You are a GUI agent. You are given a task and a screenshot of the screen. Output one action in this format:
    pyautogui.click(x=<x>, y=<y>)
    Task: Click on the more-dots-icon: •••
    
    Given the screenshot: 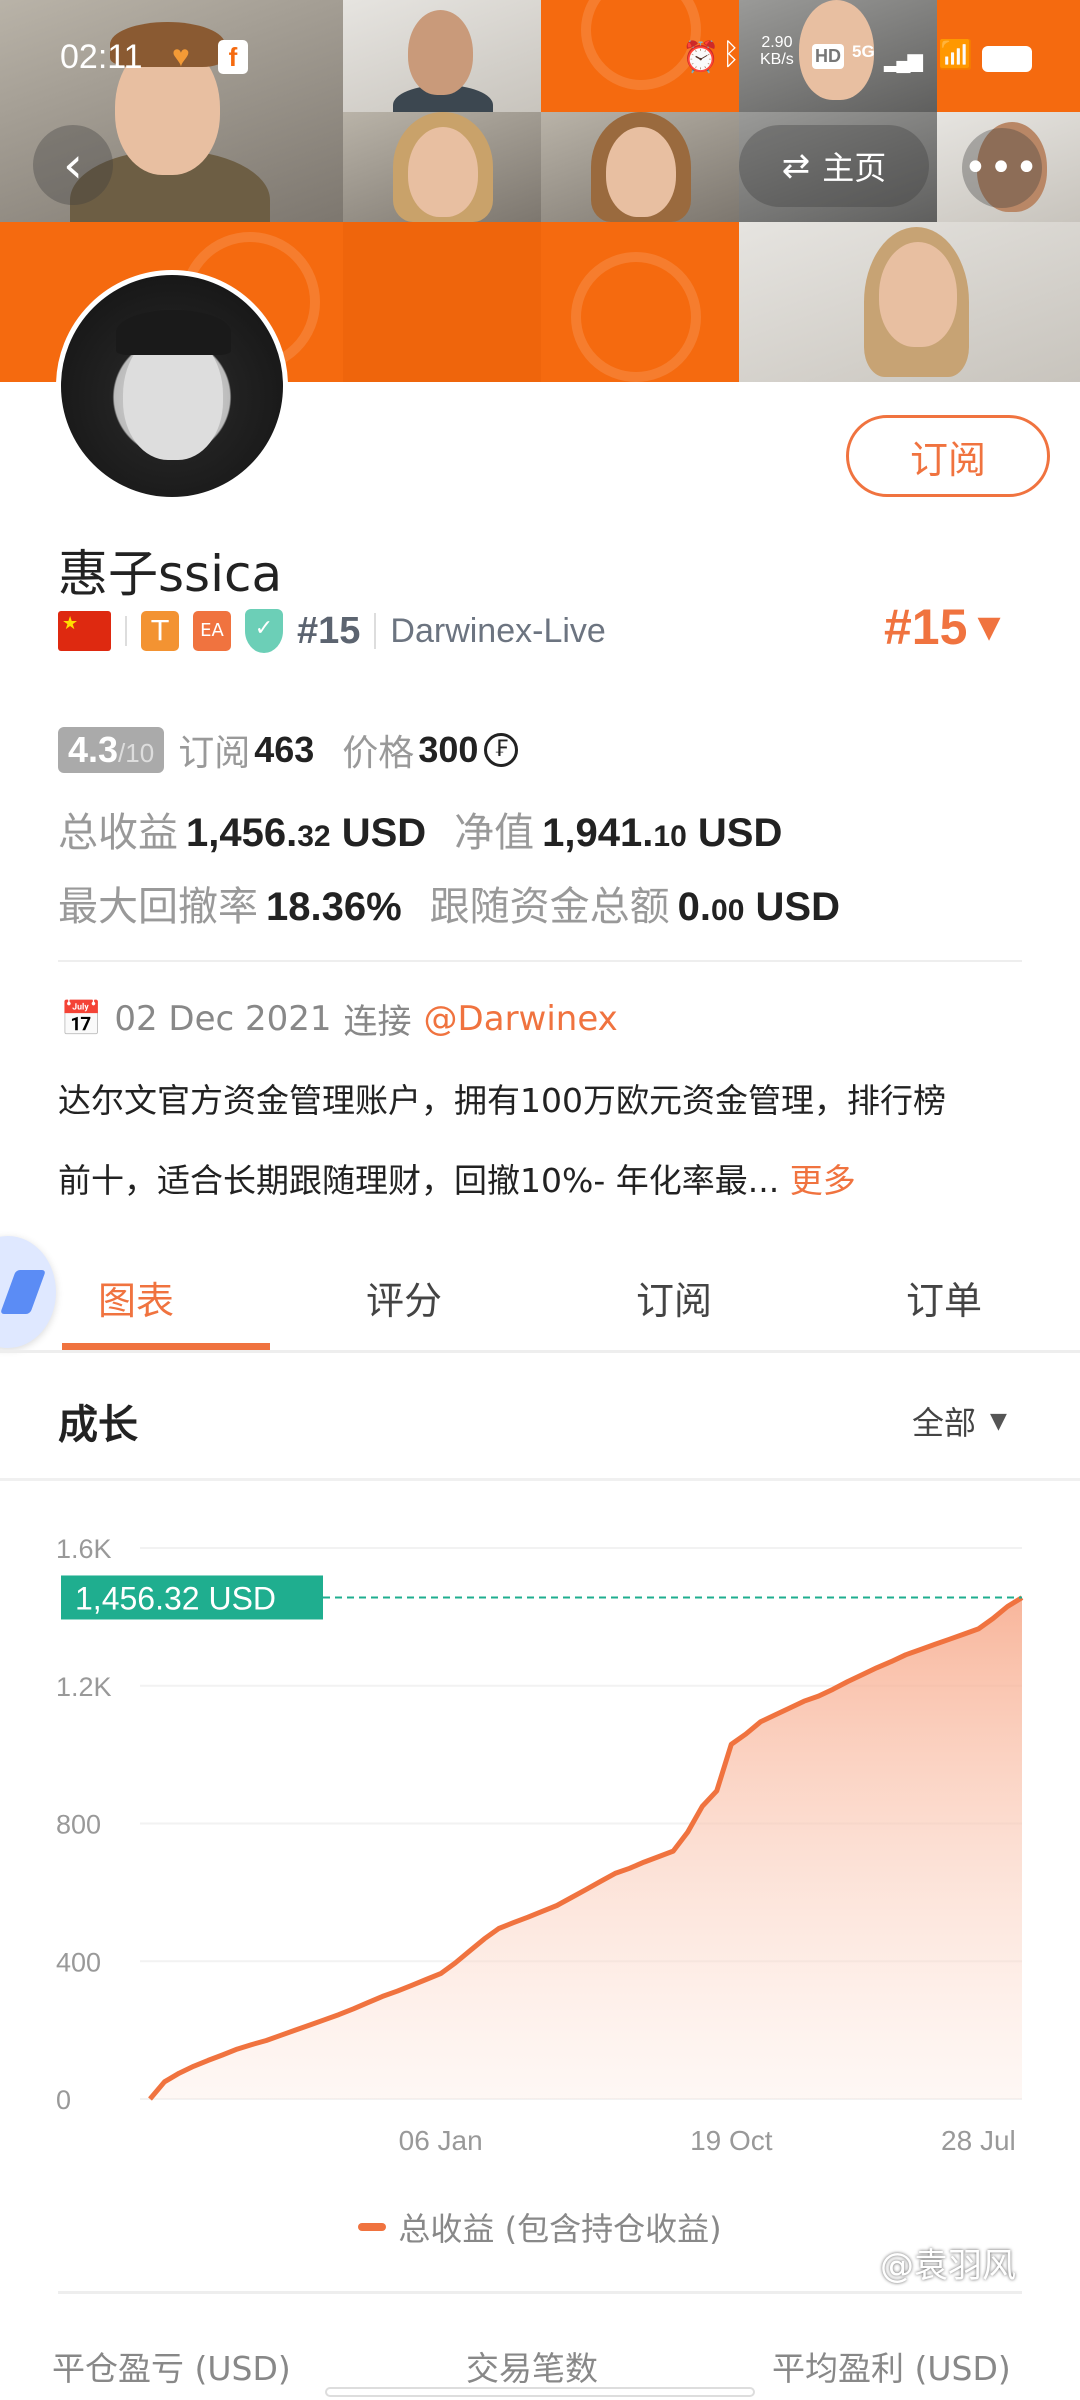 What is the action you would take?
    pyautogui.click(x=1002, y=168)
    